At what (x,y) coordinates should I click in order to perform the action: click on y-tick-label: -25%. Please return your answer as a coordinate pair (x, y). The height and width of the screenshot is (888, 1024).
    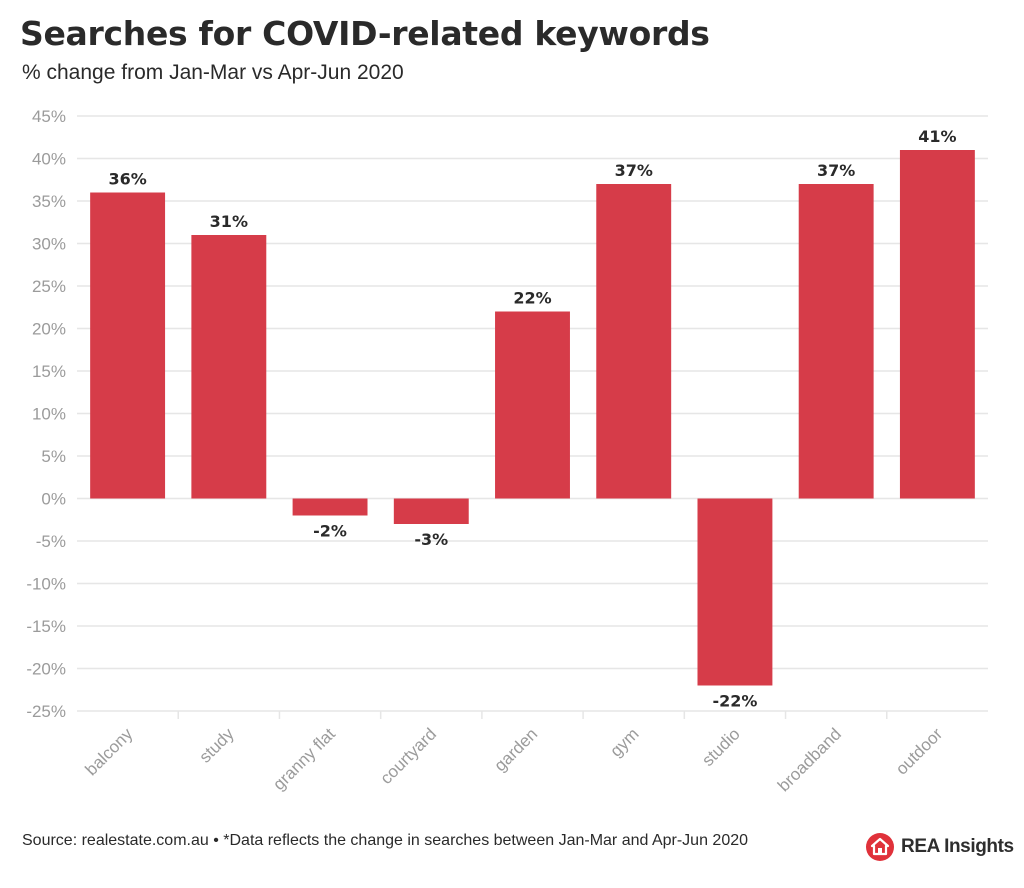
    Looking at the image, I should click on (46, 711).